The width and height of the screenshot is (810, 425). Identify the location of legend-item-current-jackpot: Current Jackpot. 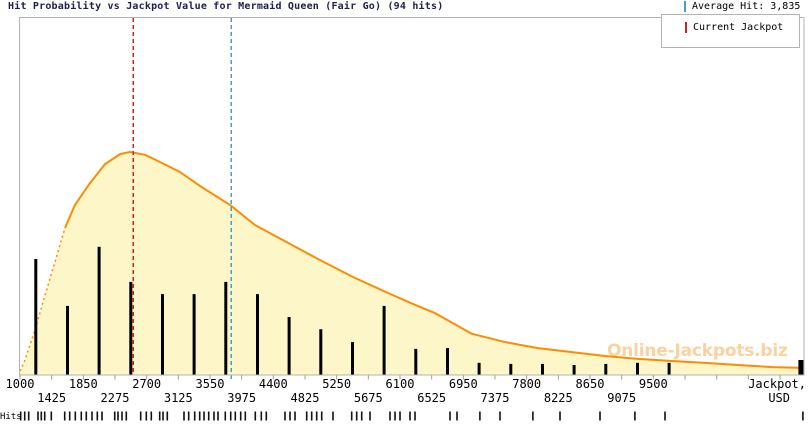
(734, 27).